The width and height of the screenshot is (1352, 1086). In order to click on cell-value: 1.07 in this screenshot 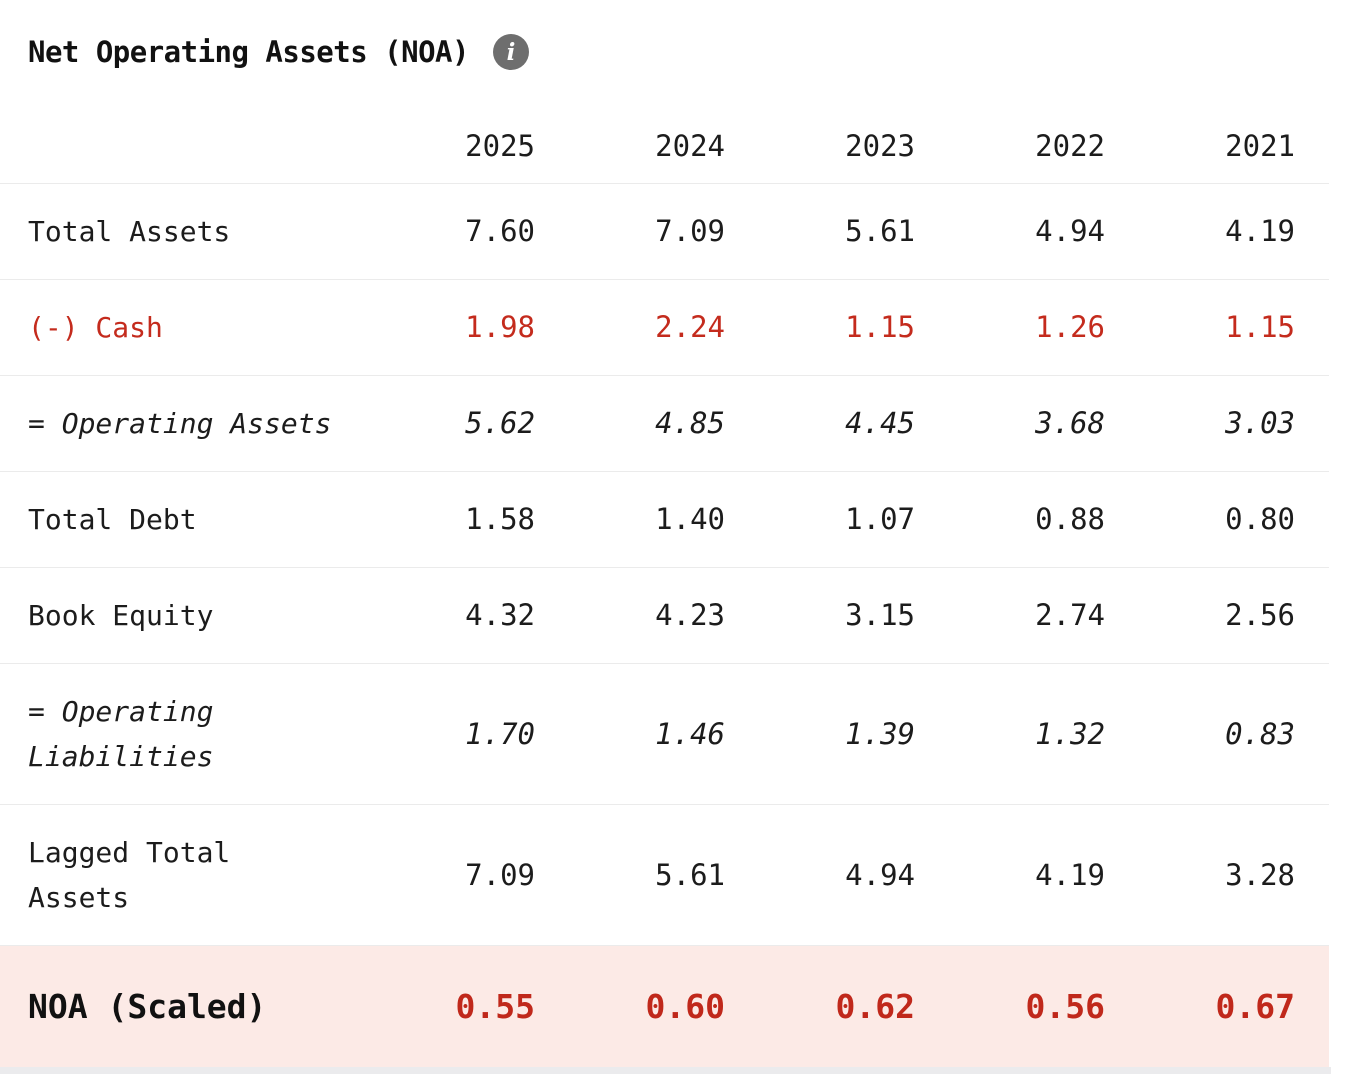, I will do `click(820, 519)`.